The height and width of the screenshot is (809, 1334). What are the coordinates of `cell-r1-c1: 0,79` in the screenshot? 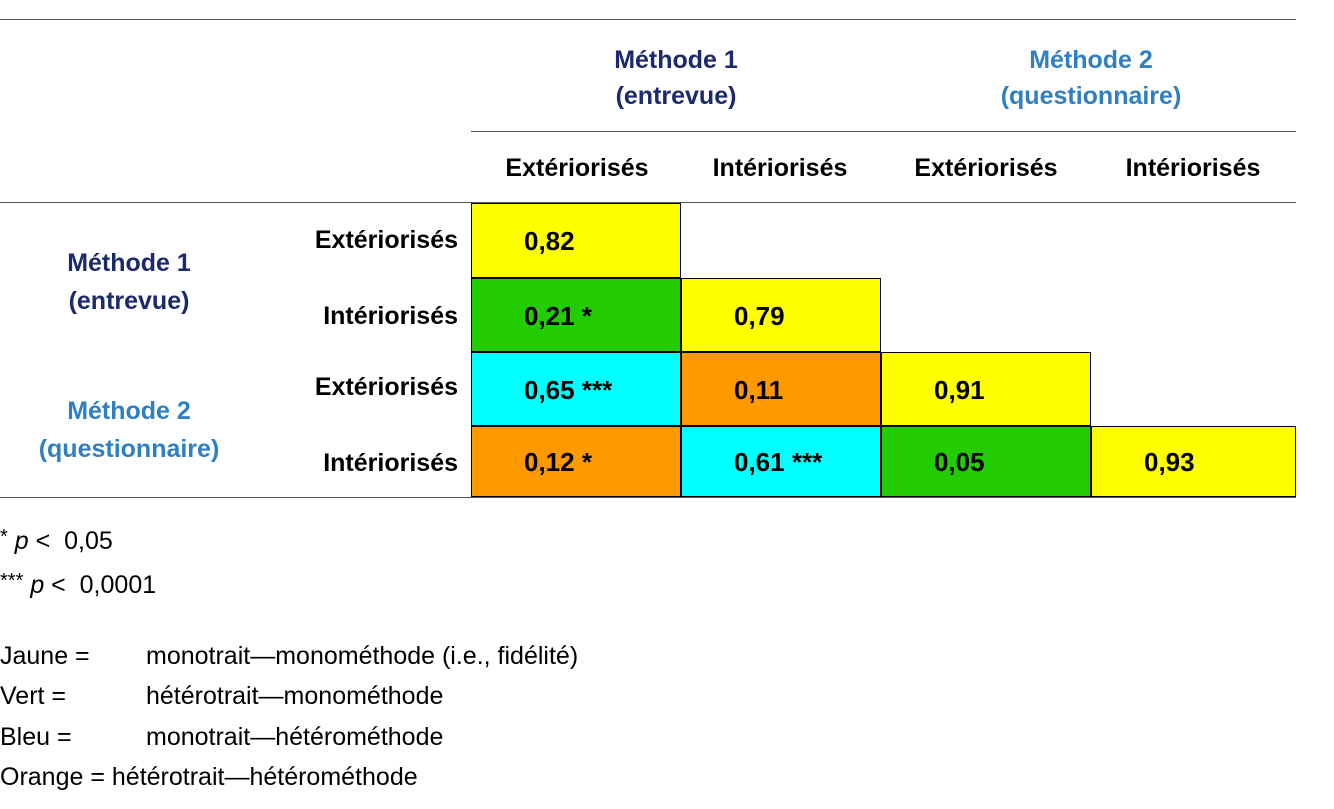 It's located at (781, 315).